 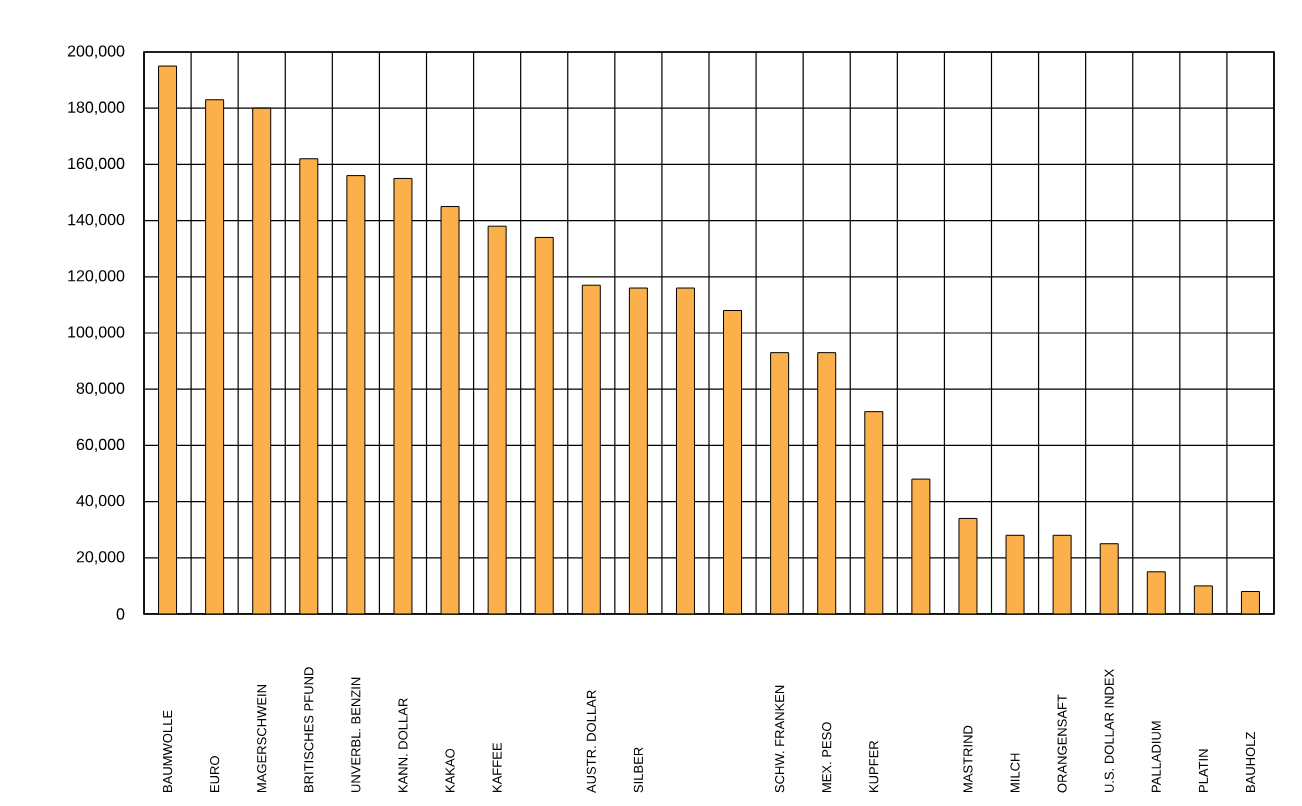 I want to click on y-tick-label: 140,000, so click(x=96, y=220).